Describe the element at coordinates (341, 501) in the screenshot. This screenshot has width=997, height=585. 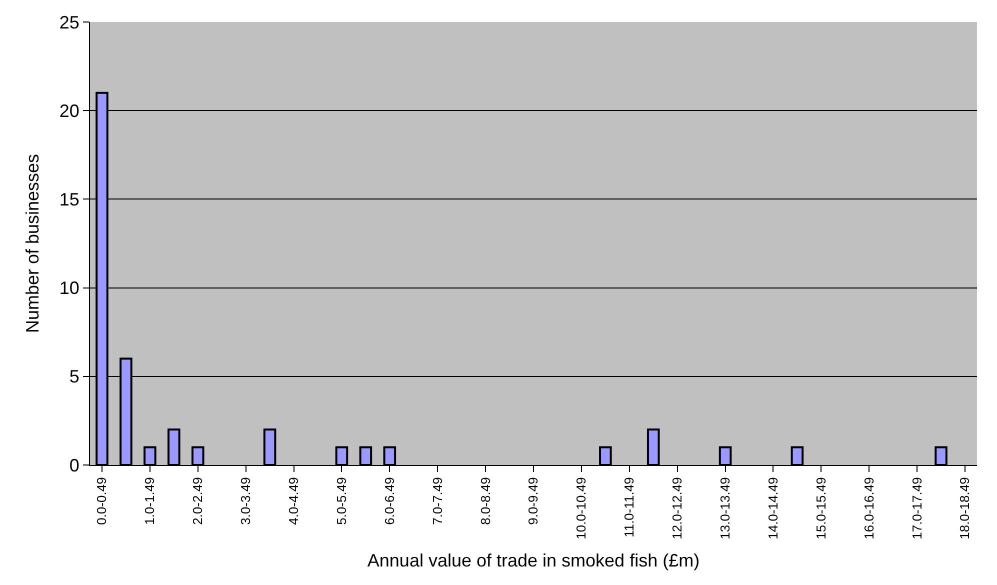
I see `x-tick-label: 5.0-5.49` at that location.